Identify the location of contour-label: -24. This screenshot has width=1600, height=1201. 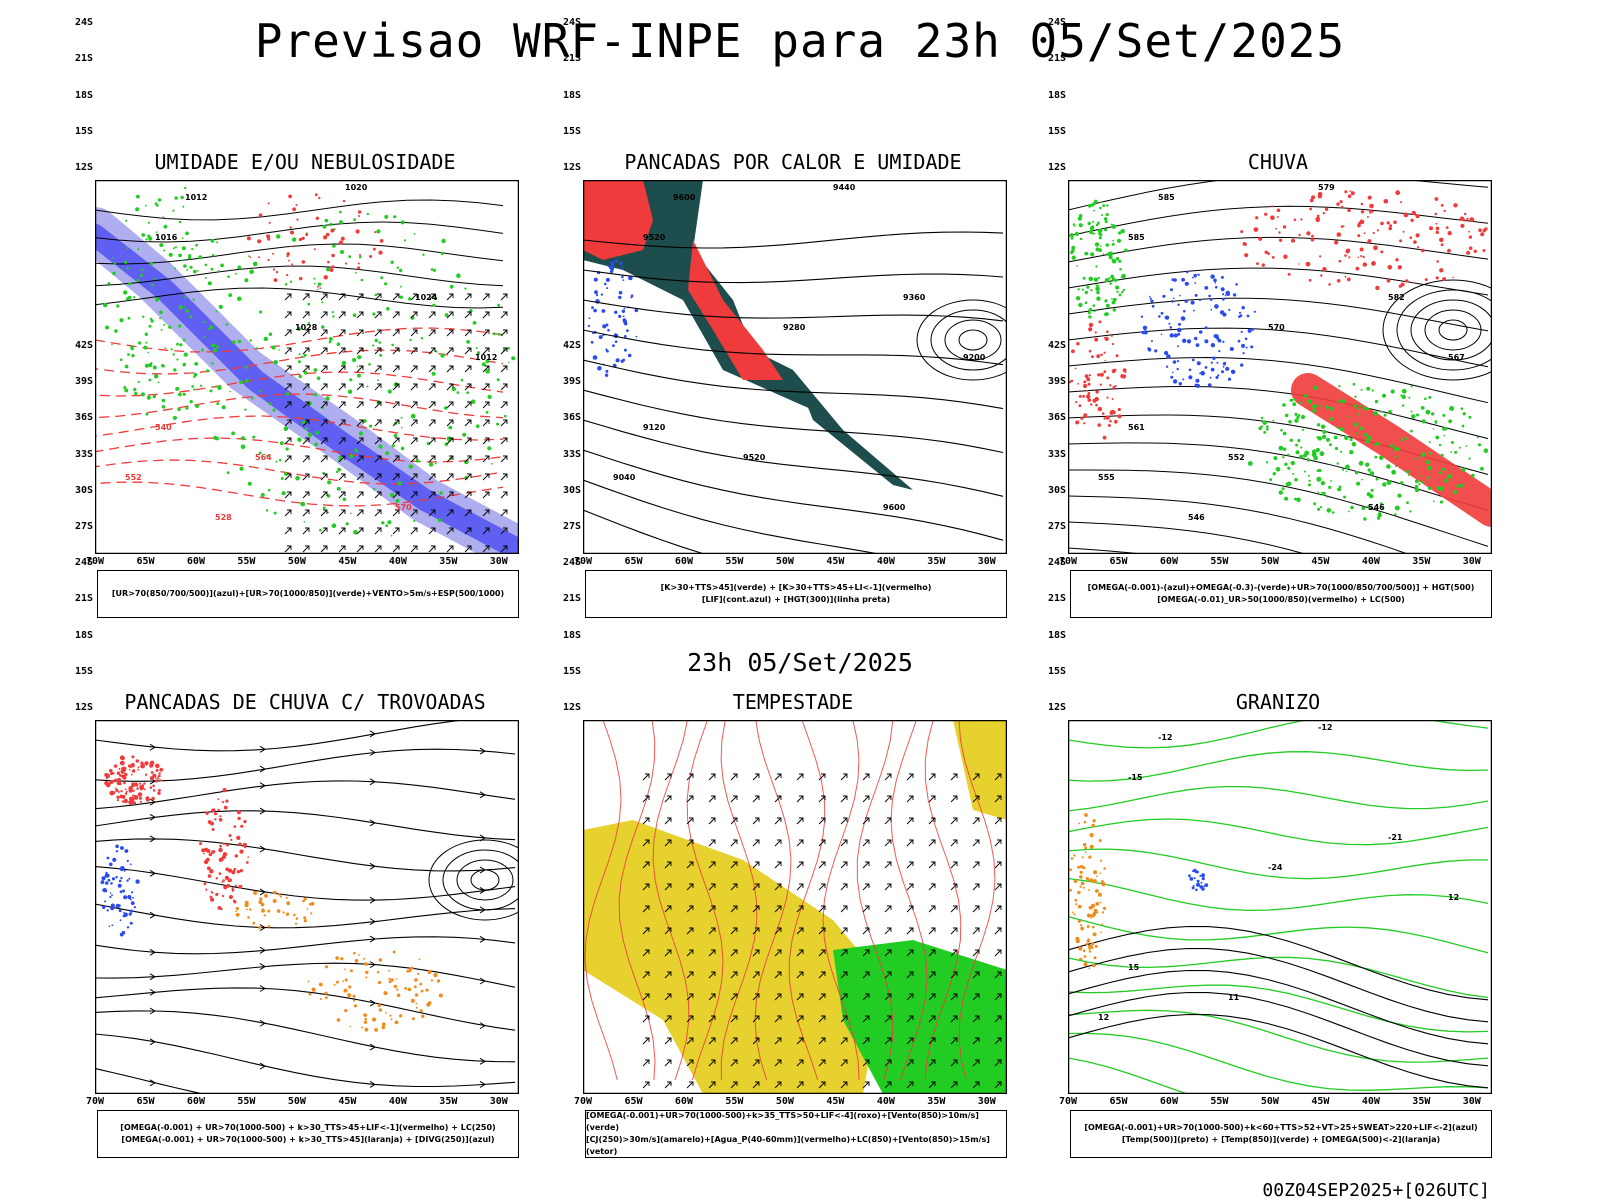
(1275, 867).